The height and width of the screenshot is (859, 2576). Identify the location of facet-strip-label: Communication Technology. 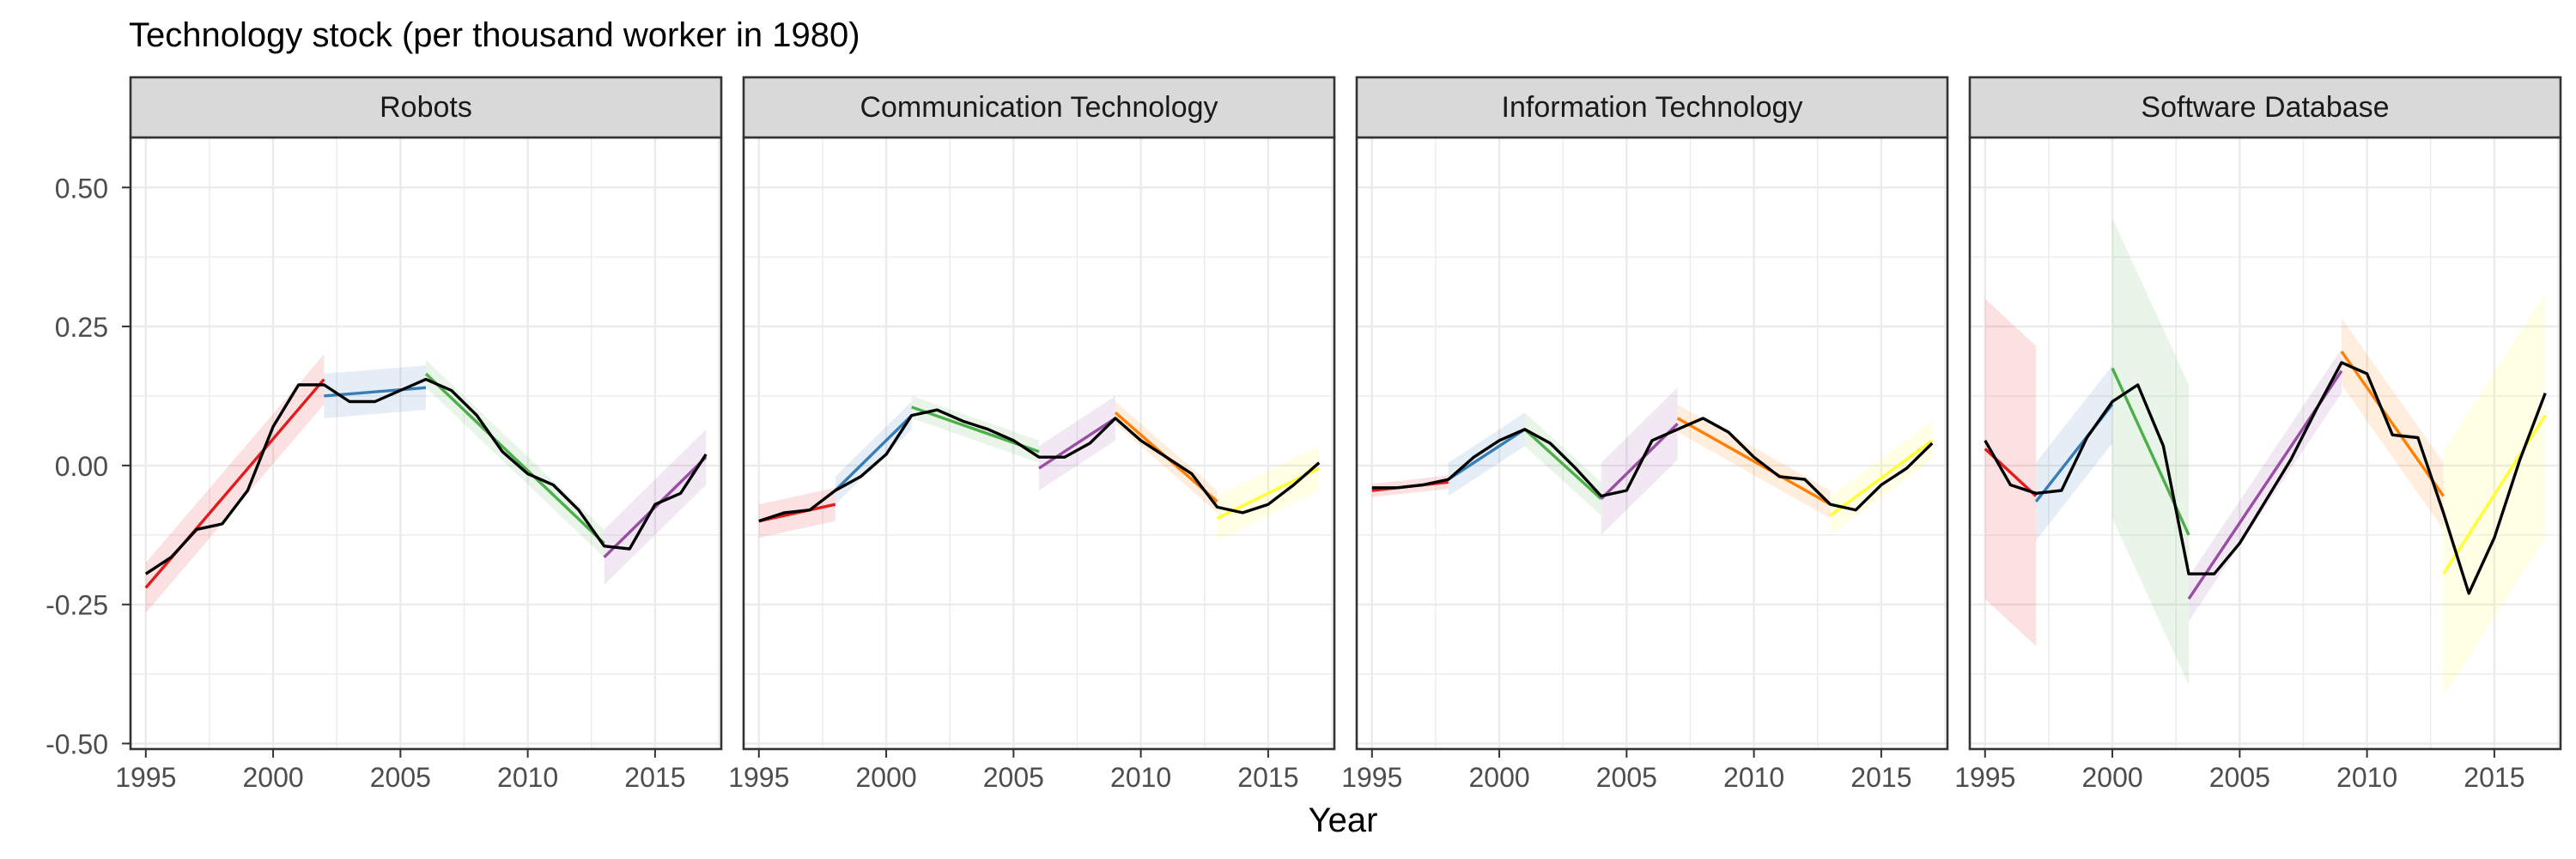
(1039, 107).